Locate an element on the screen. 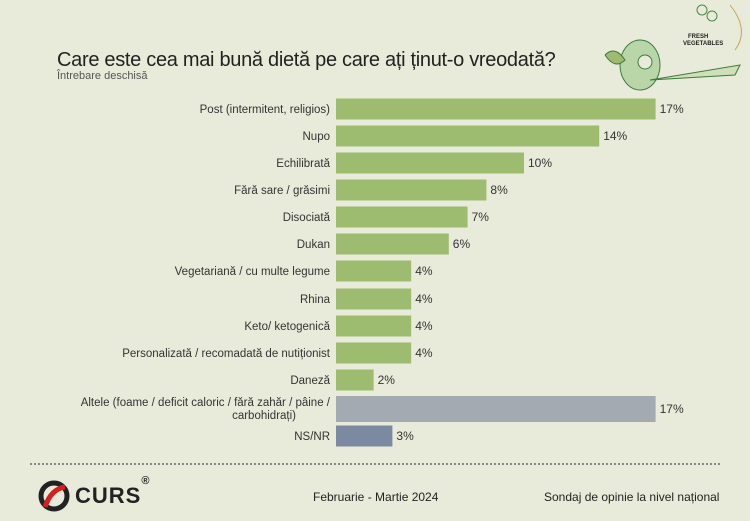 Image resolution: width=750 pixels, height=521 pixels. category-label: Daneză is located at coordinates (310, 381).